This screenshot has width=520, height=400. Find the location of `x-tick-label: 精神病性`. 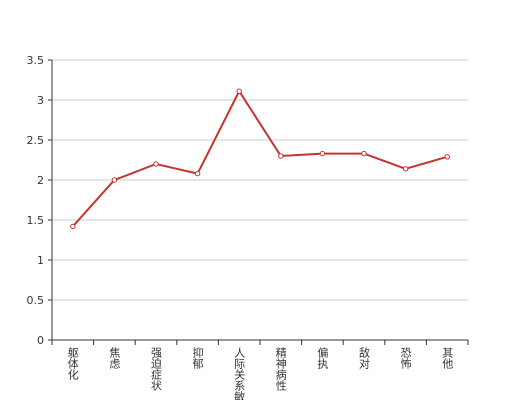

x-tick-label: 精神病性 is located at coordinates (280, 369).